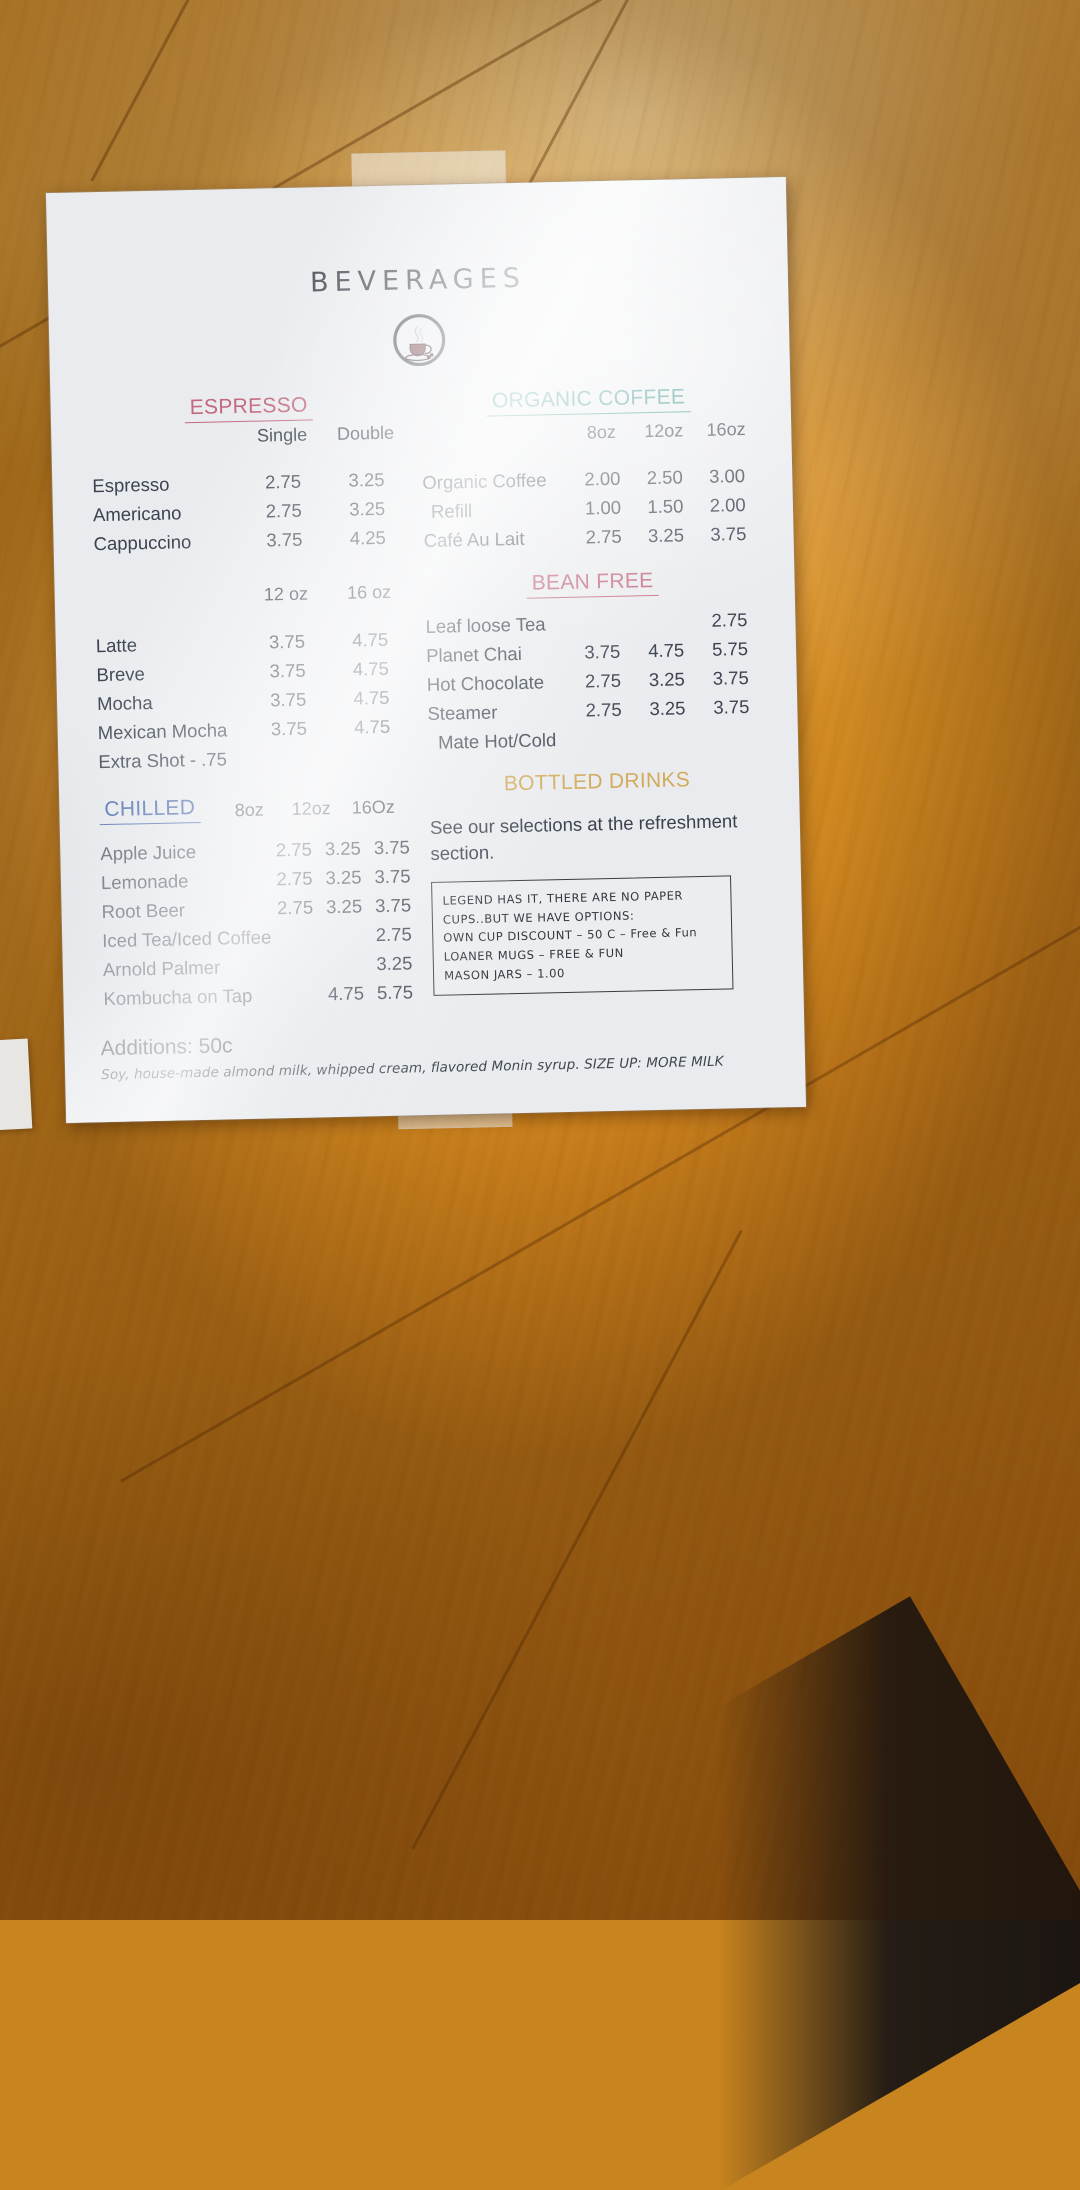 This screenshot has height=2190, width=1080. I want to click on item-name: Leaf loose Tea, so click(485, 625).